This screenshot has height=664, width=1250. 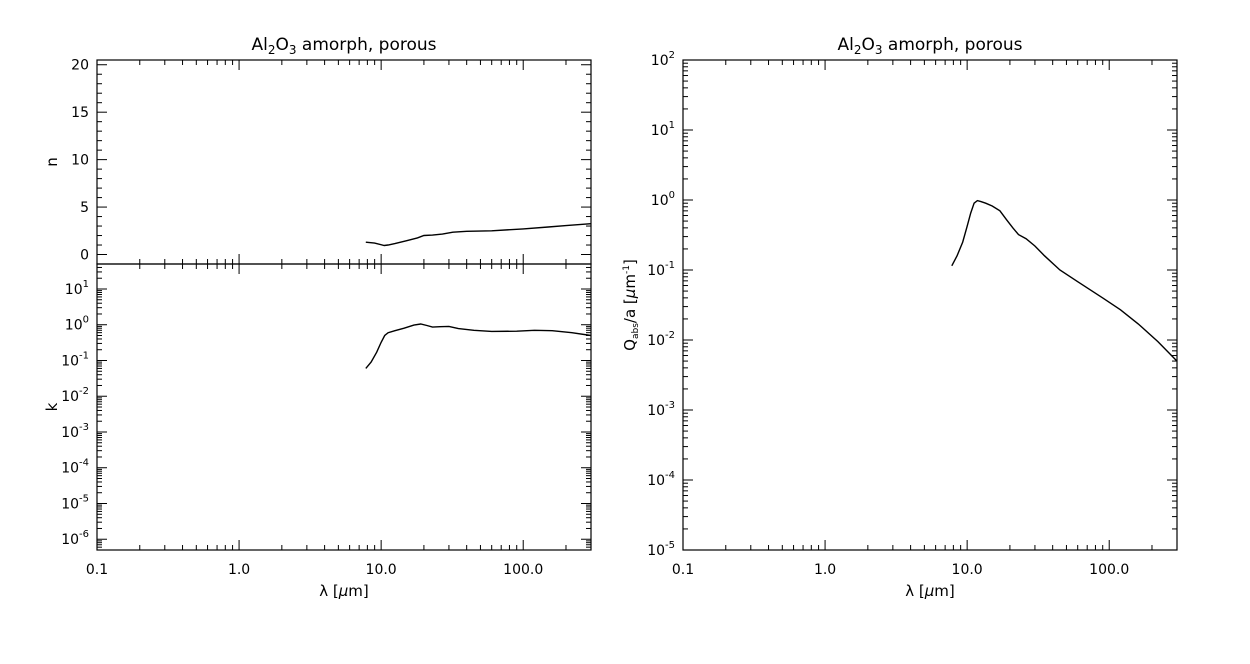 I want to click on y-tick-label-qabs: 10⁻¹, so click(x=661, y=269).